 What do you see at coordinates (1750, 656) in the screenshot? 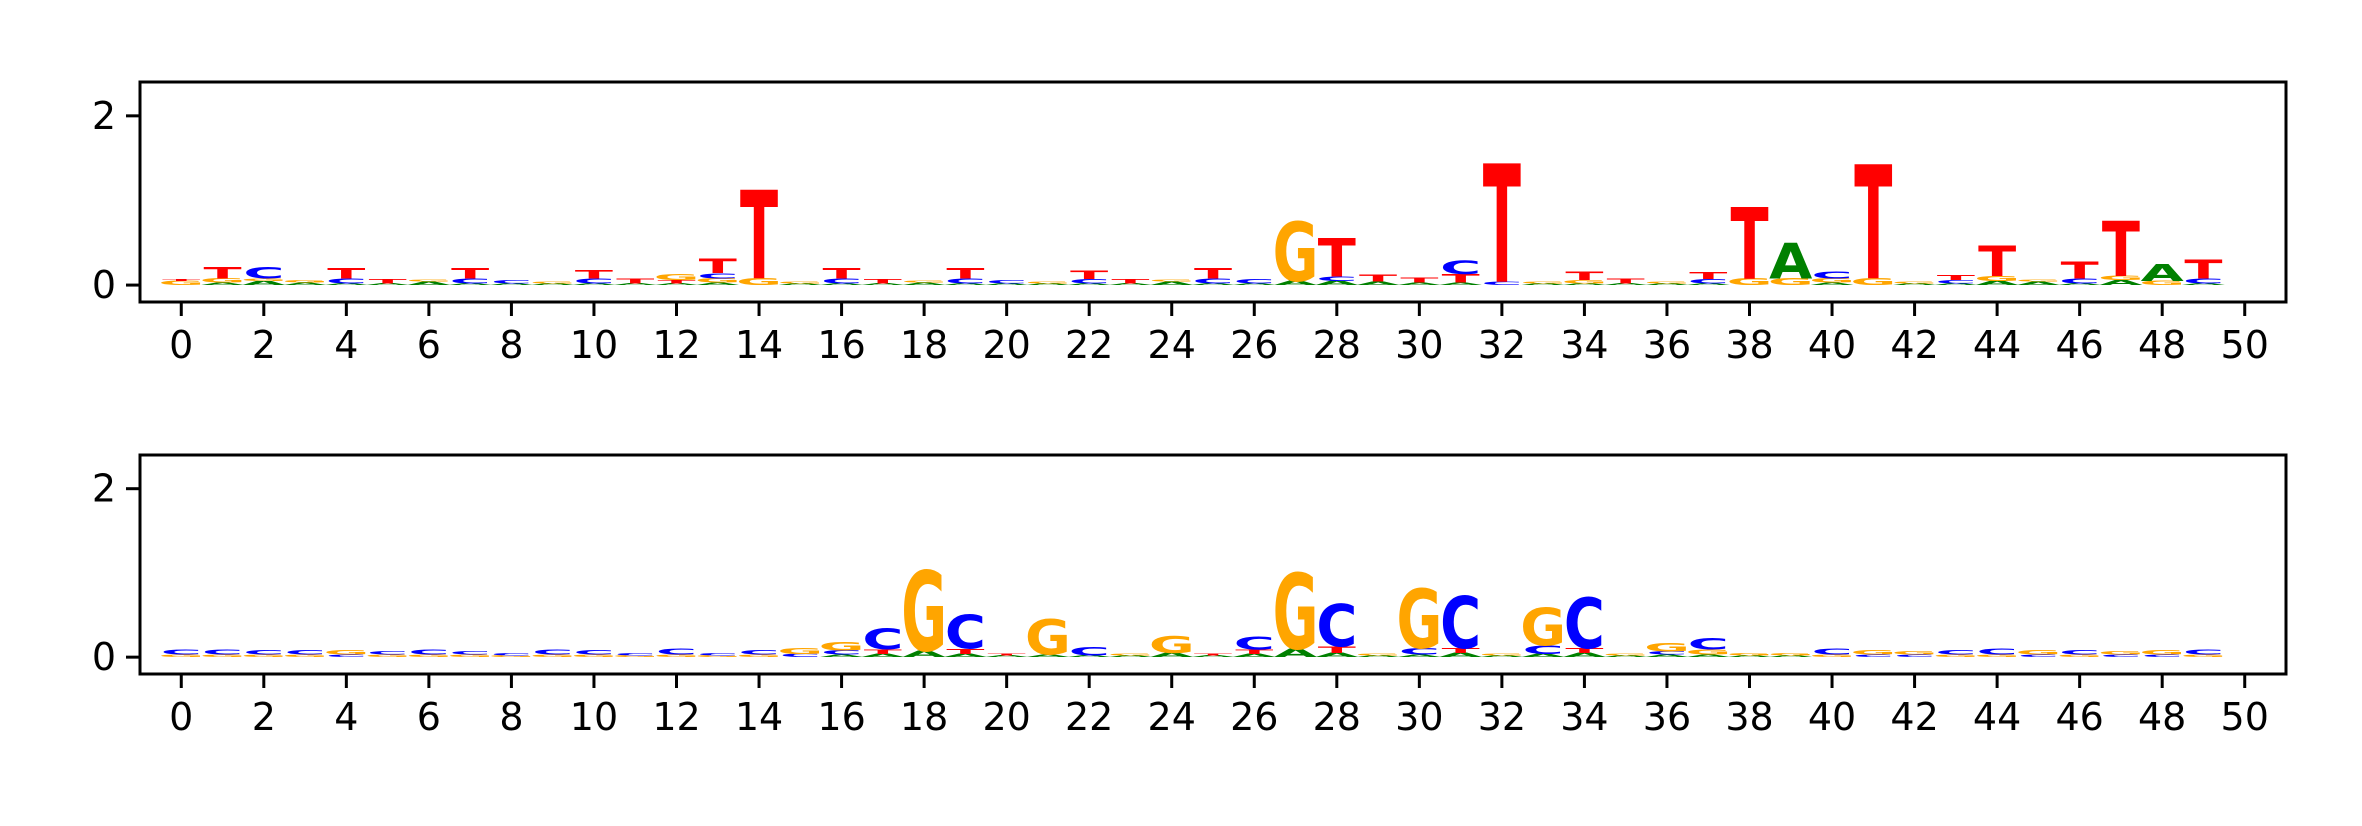
I see `logo-letter-A-pos-38: A` at bounding box center [1750, 656].